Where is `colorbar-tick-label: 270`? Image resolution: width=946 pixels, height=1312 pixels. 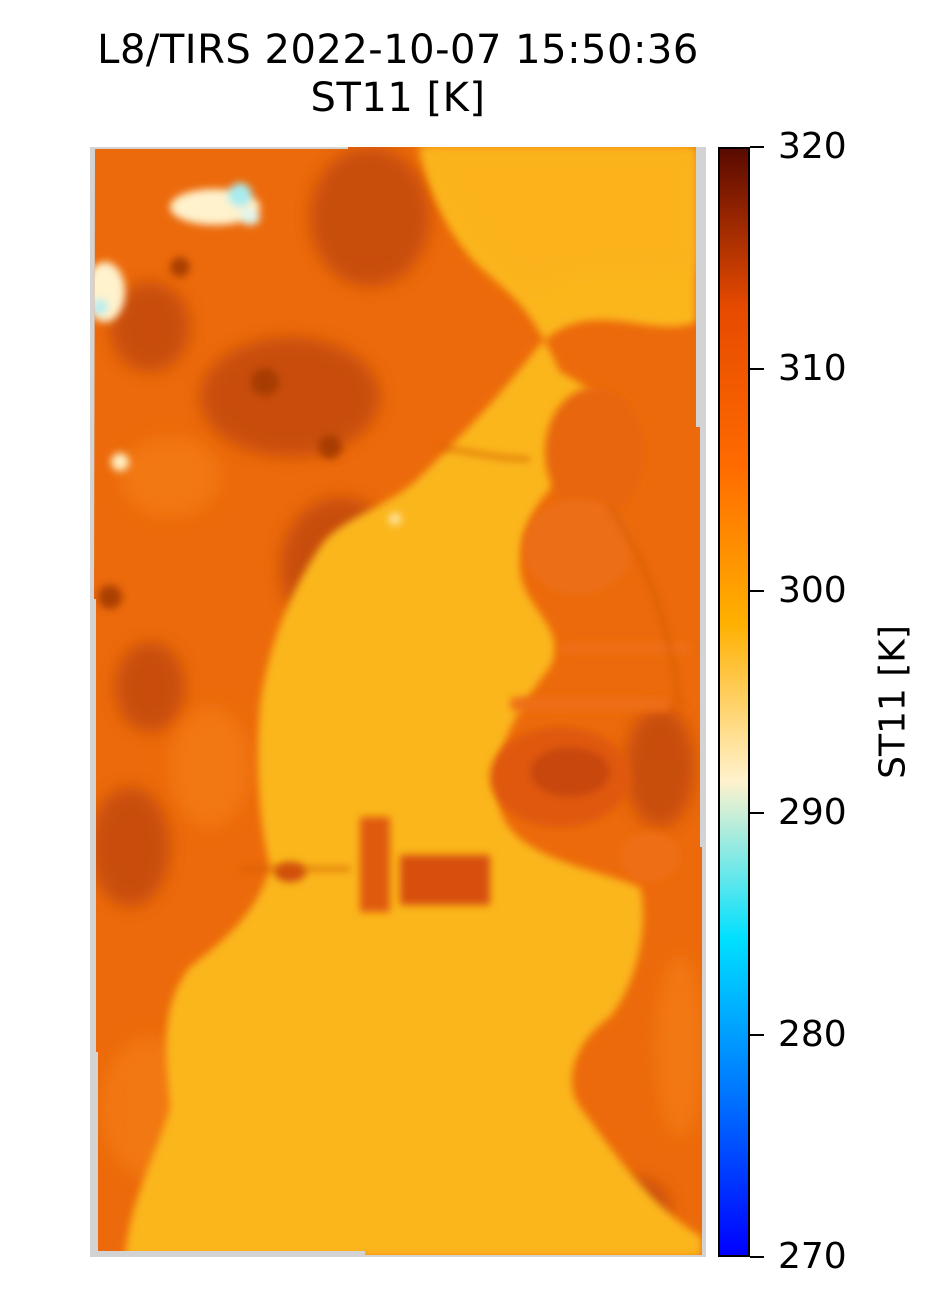 colorbar-tick-label: 270 is located at coordinates (812, 1256).